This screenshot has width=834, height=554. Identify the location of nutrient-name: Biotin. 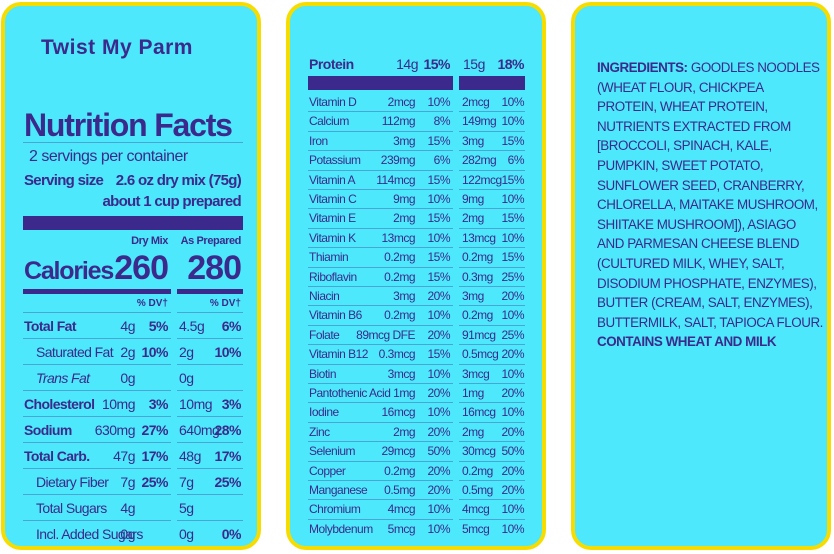
(323, 373).